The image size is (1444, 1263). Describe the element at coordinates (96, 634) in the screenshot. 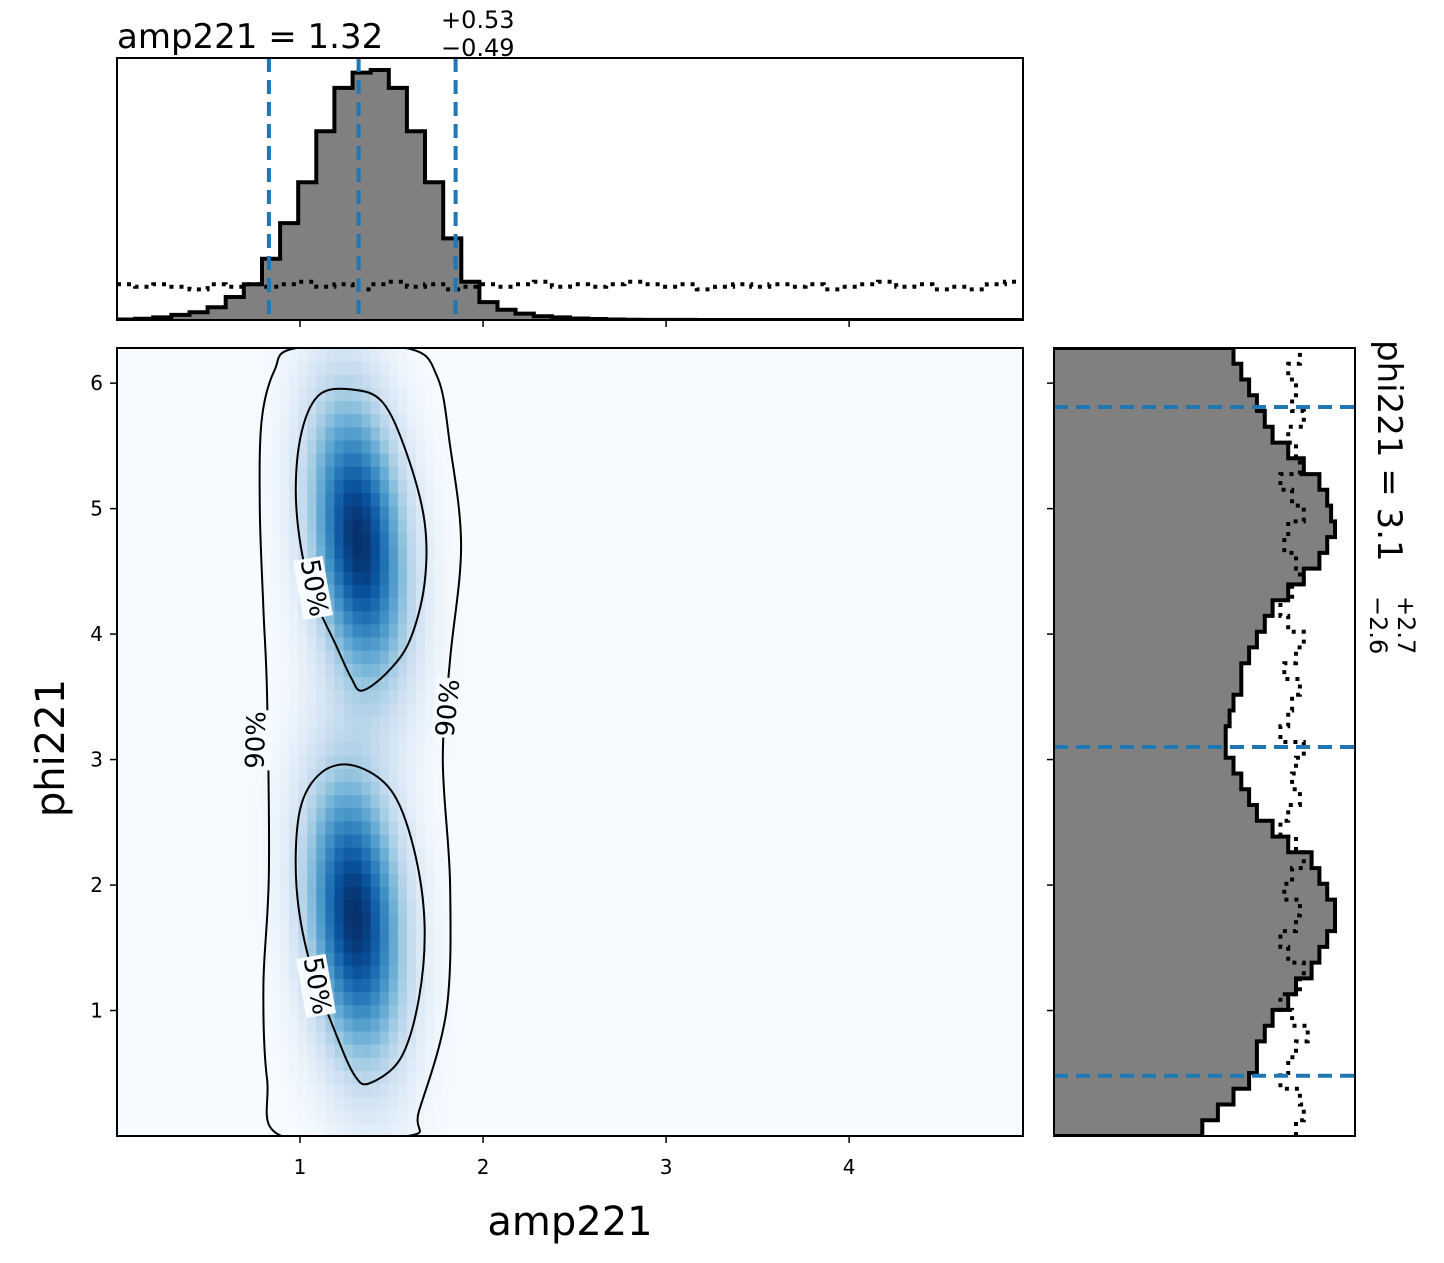

I see `y-tick-label: 4` at that location.